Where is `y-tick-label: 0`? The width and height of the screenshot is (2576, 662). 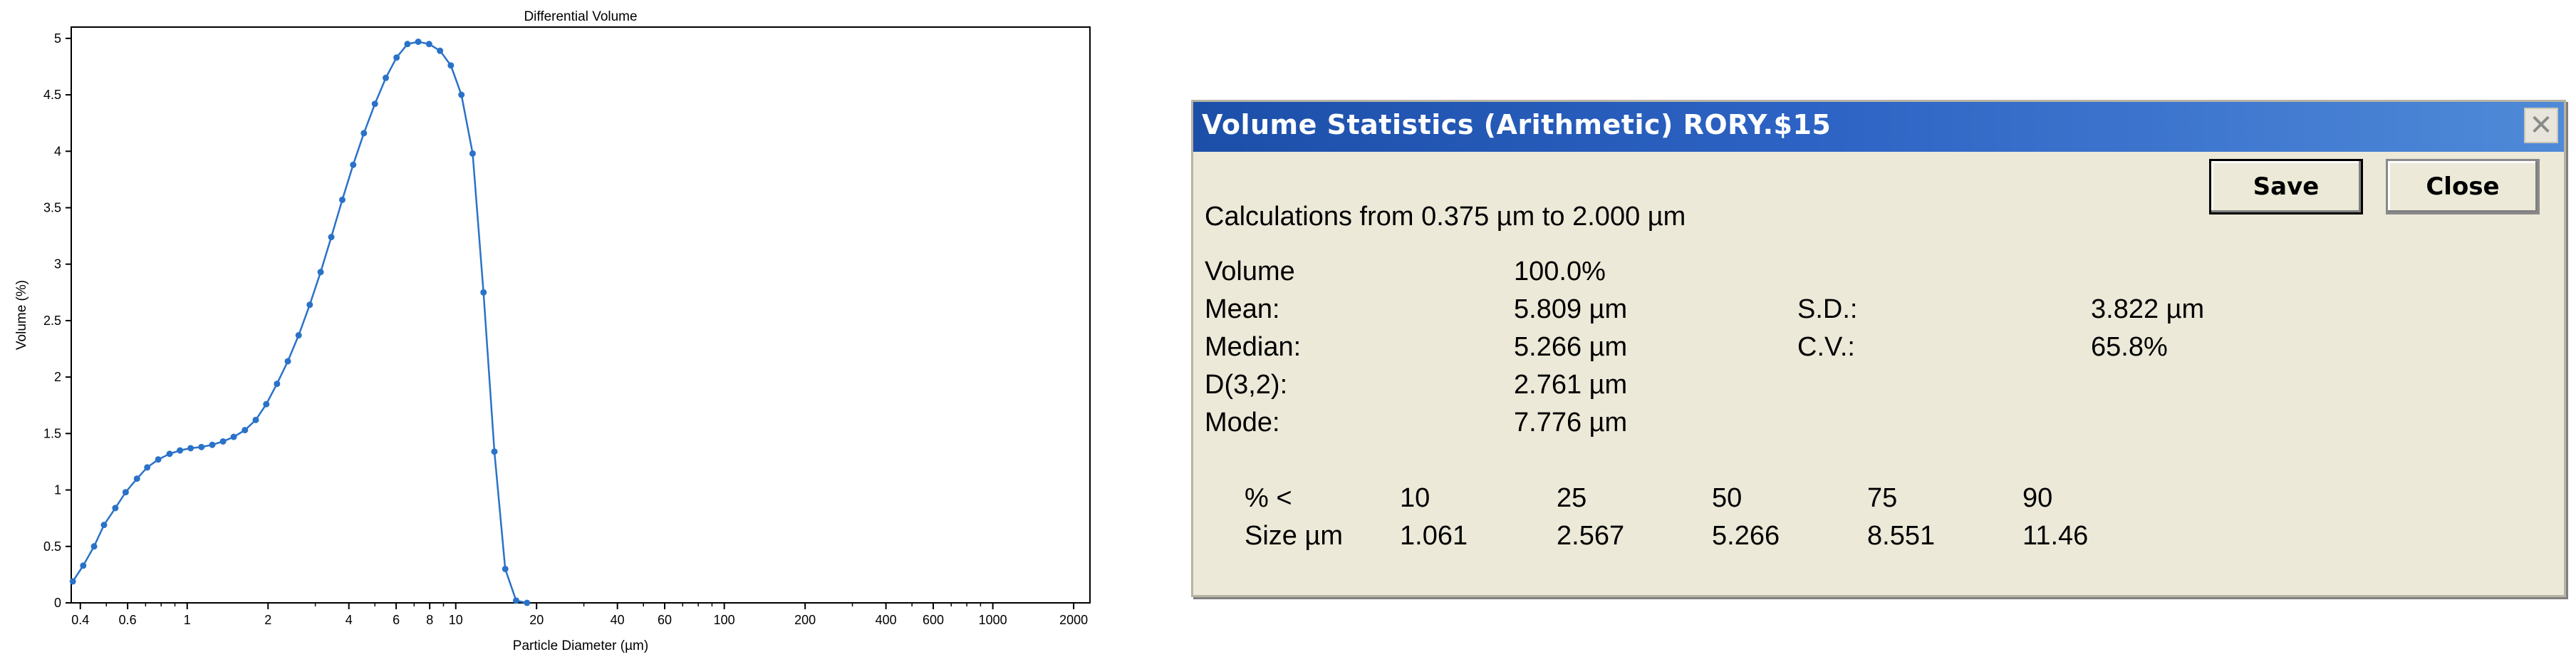 y-tick-label: 0 is located at coordinates (57, 603).